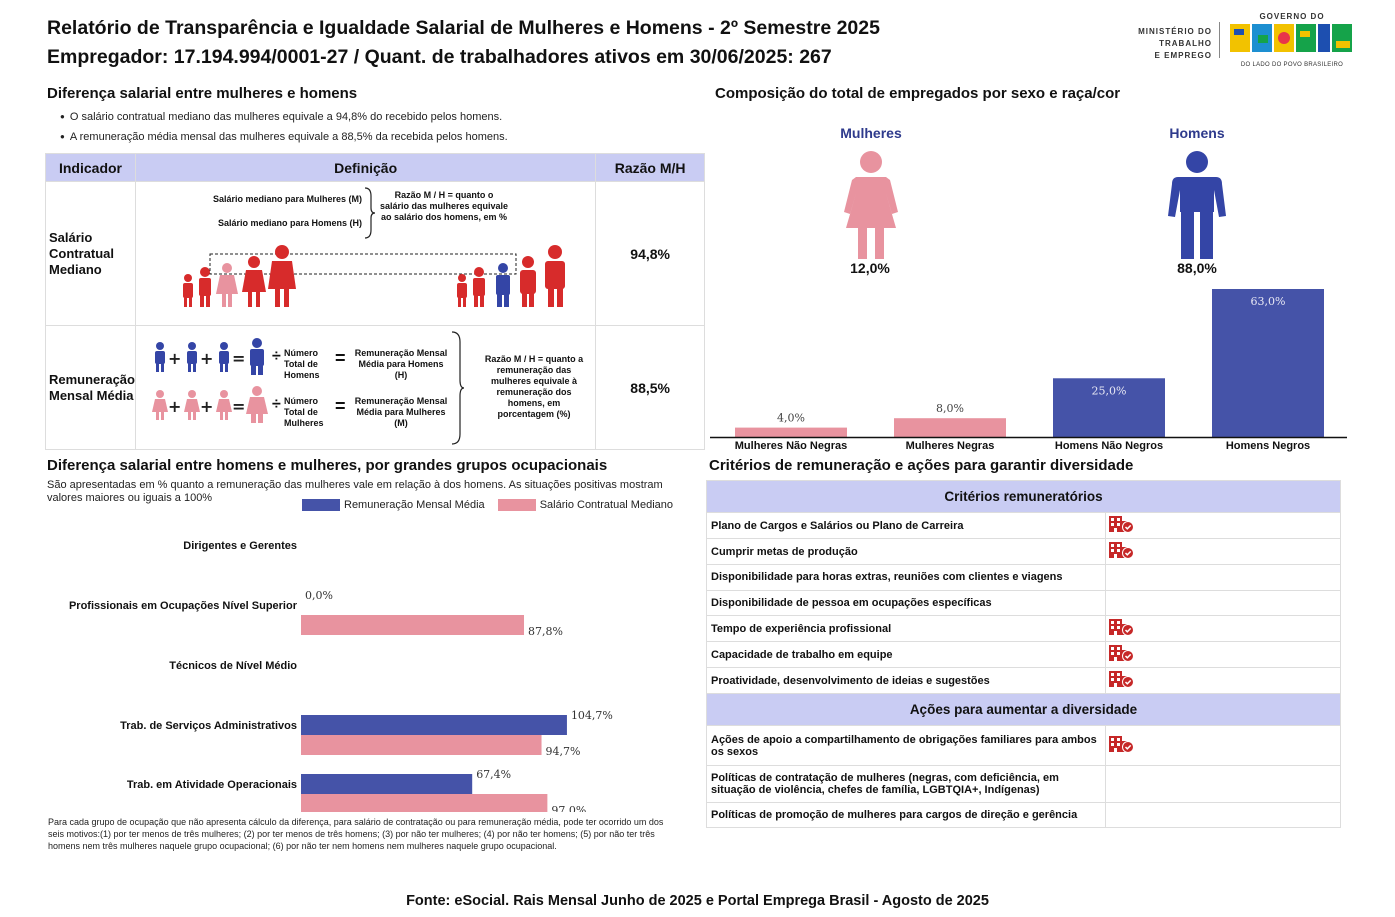 Image resolution: width=1395 pixels, height=917 pixels. What do you see at coordinates (208, 726) in the screenshot?
I see `occ-category-label: Trab. de Serviços Administrativos` at bounding box center [208, 726].